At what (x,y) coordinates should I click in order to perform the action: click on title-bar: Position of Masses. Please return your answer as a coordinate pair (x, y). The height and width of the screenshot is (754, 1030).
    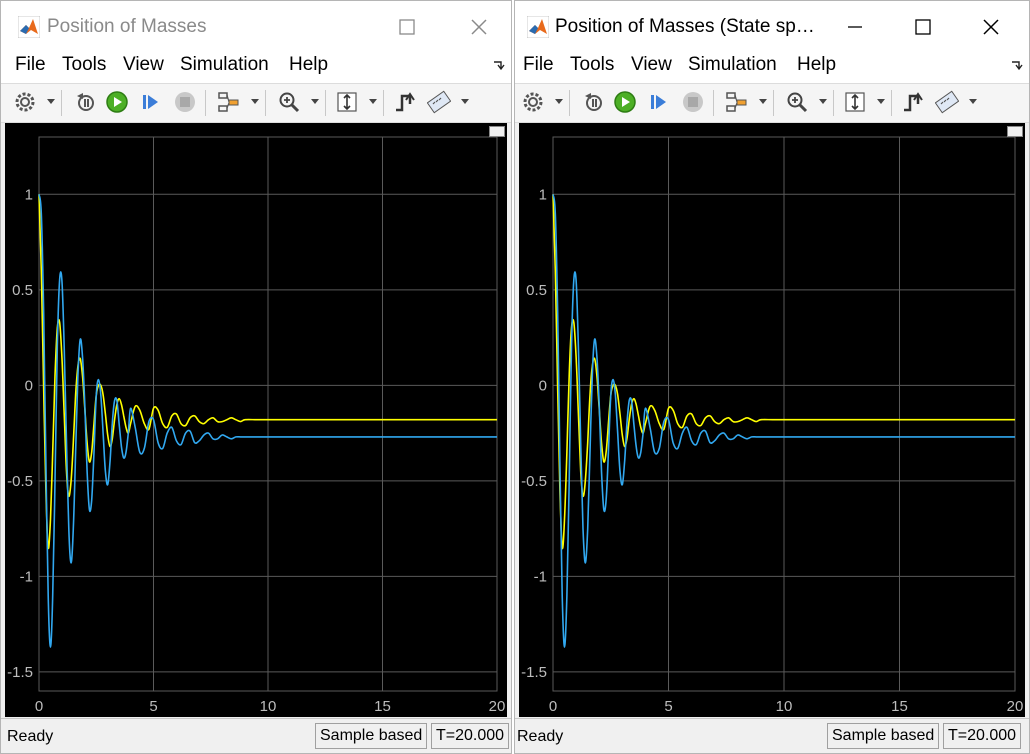
    Looking at the image, I should click on (256, 26).